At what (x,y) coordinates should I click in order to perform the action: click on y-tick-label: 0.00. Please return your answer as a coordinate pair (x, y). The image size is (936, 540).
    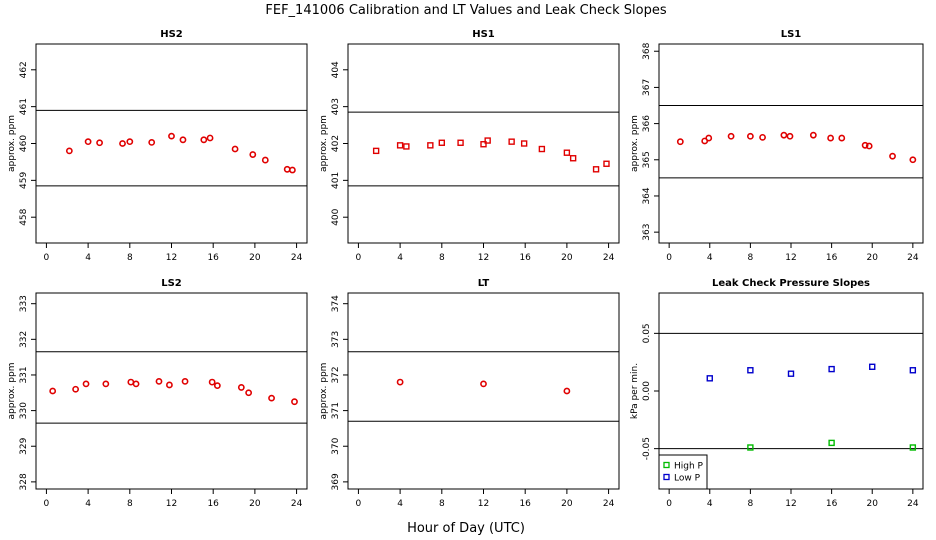
    Looking at the image, I should click on (647, 391).